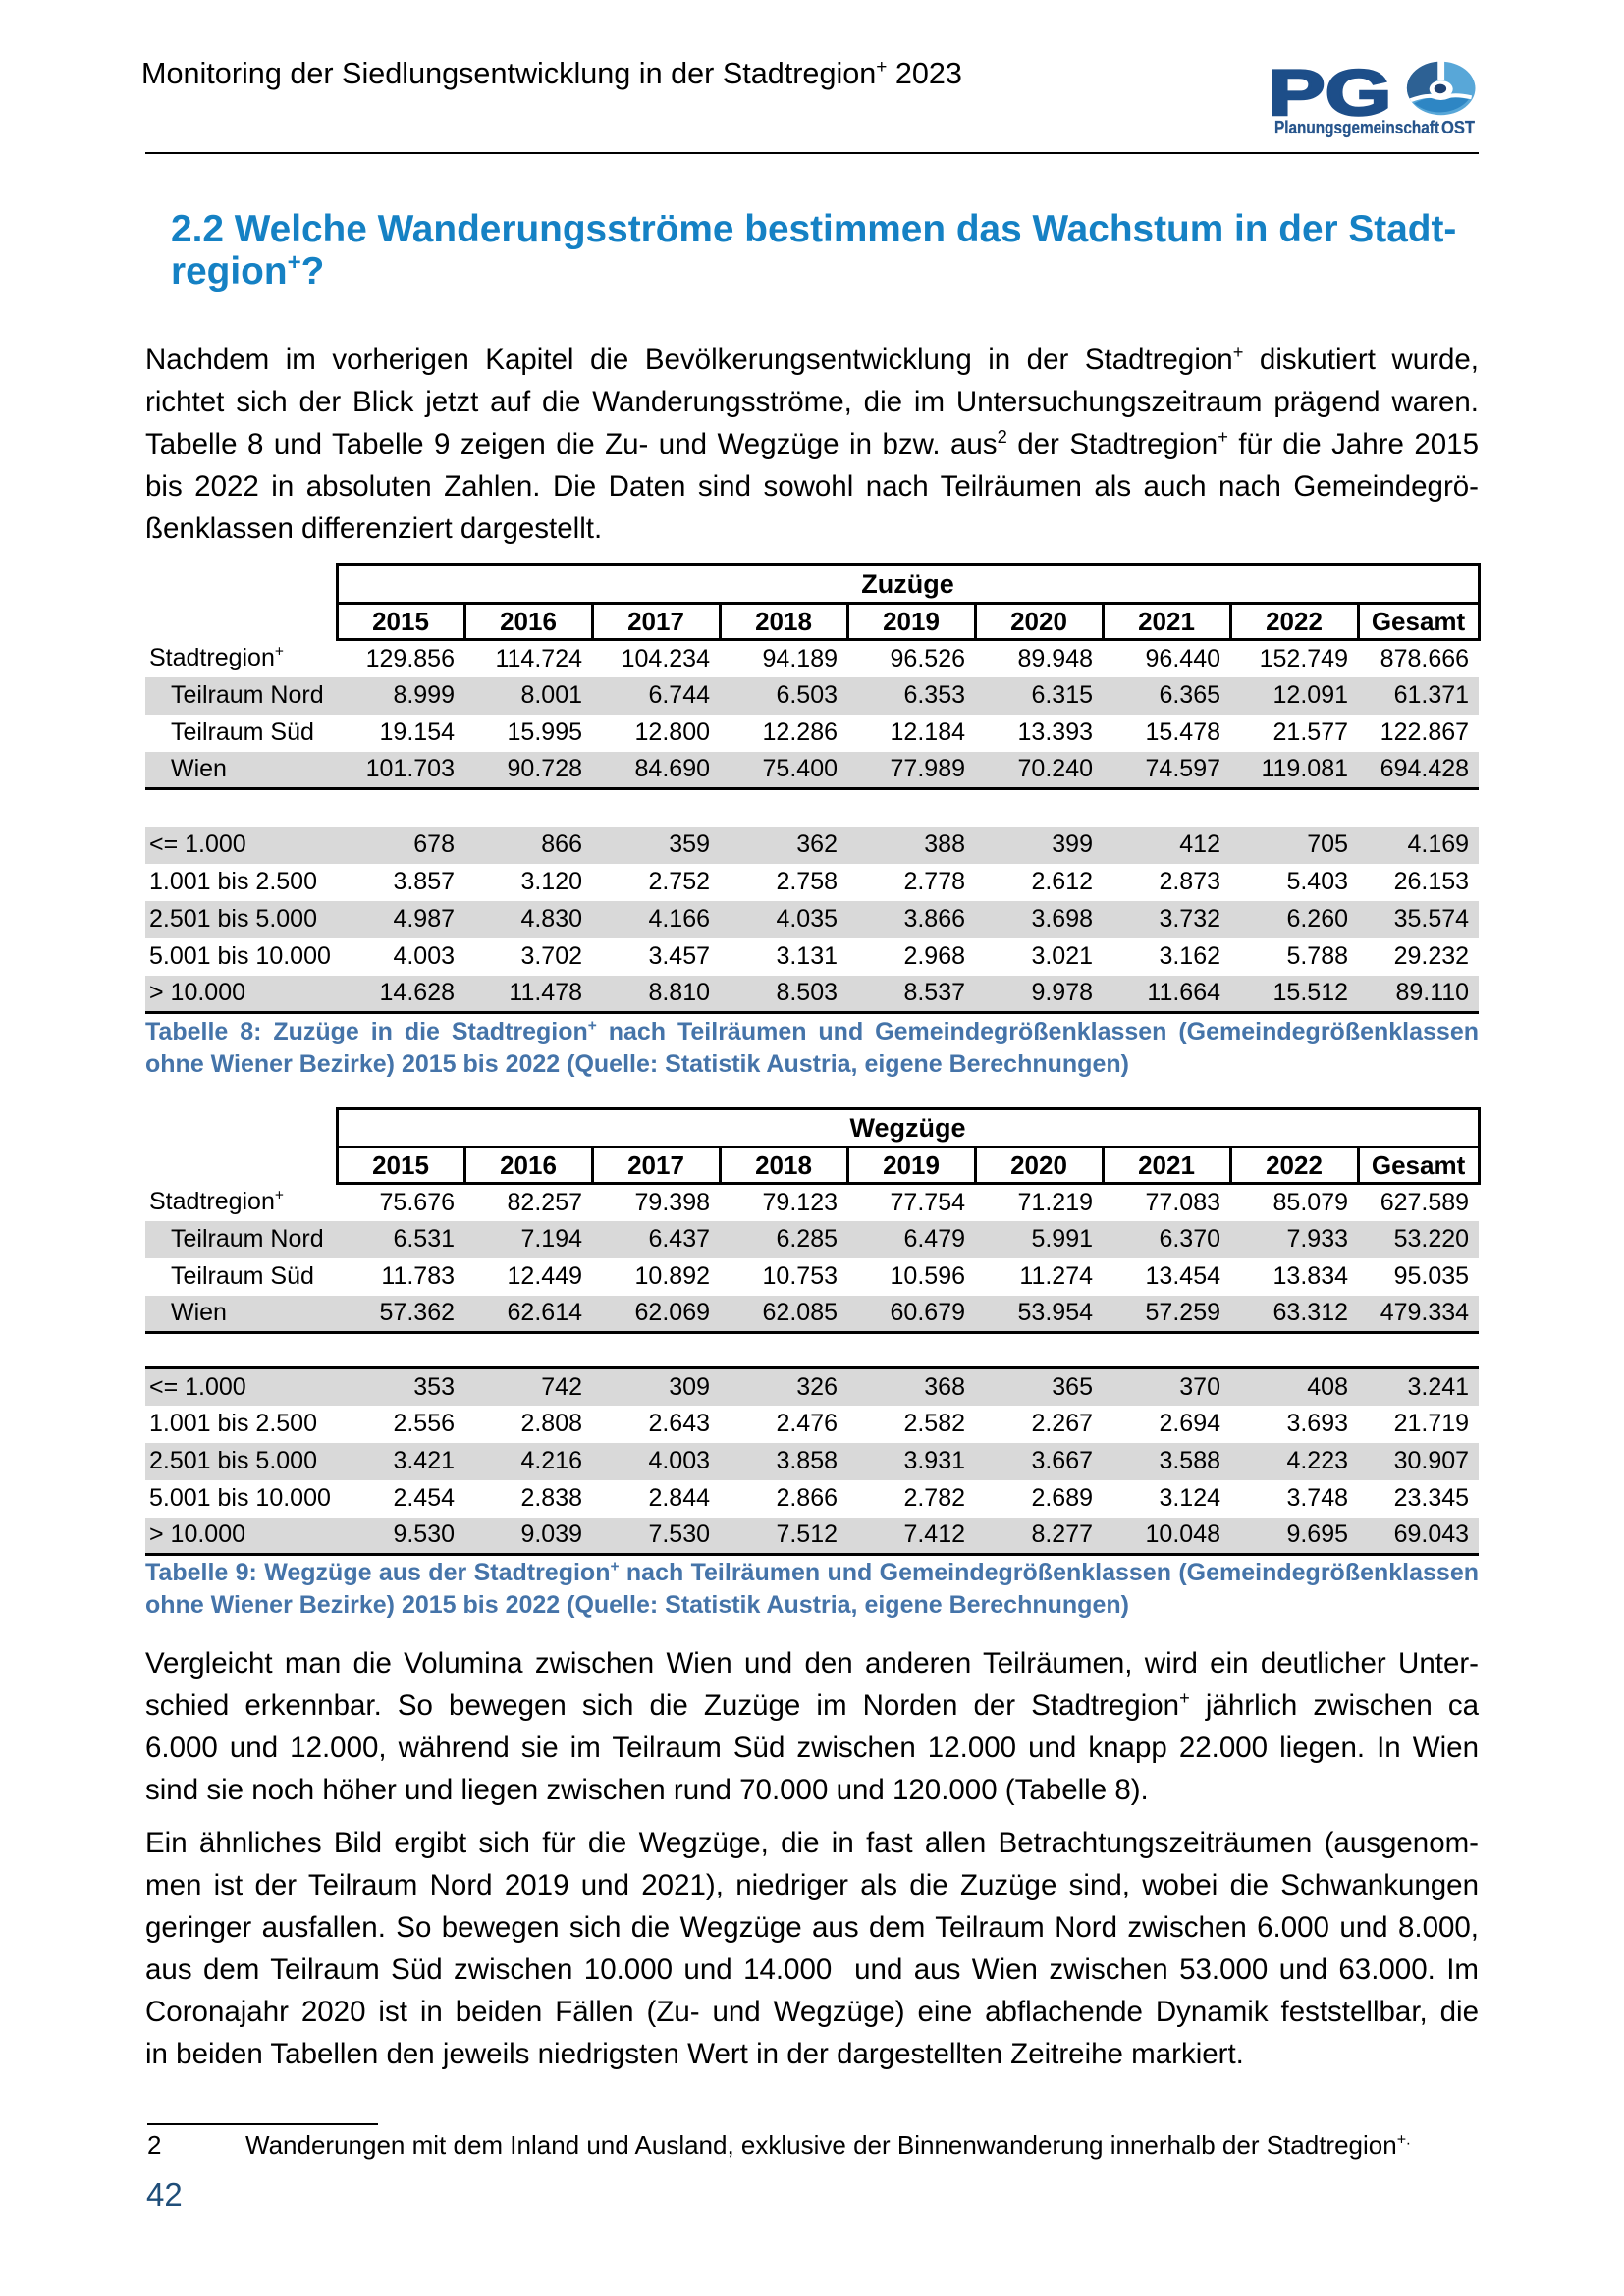  Describe the element at coordinates (1458, 127) in the screenshot. I see `svg-text: OST` at that location.